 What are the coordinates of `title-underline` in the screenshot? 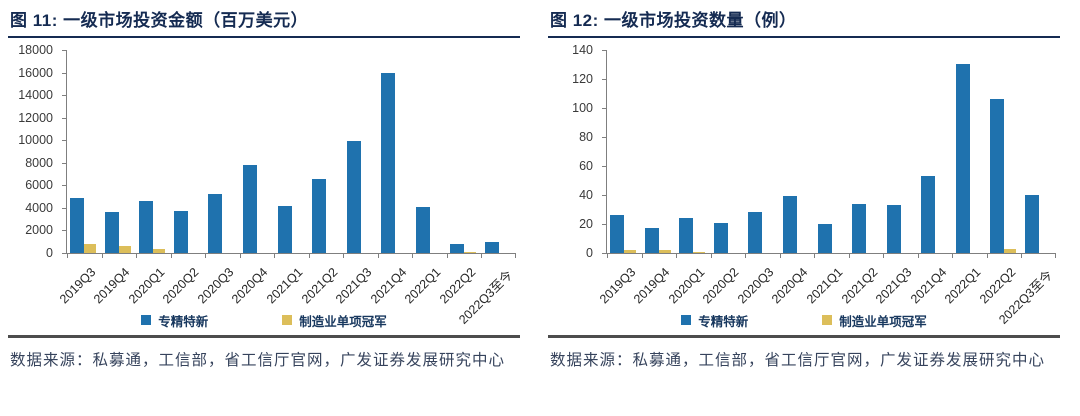 It's located at (264, 37).